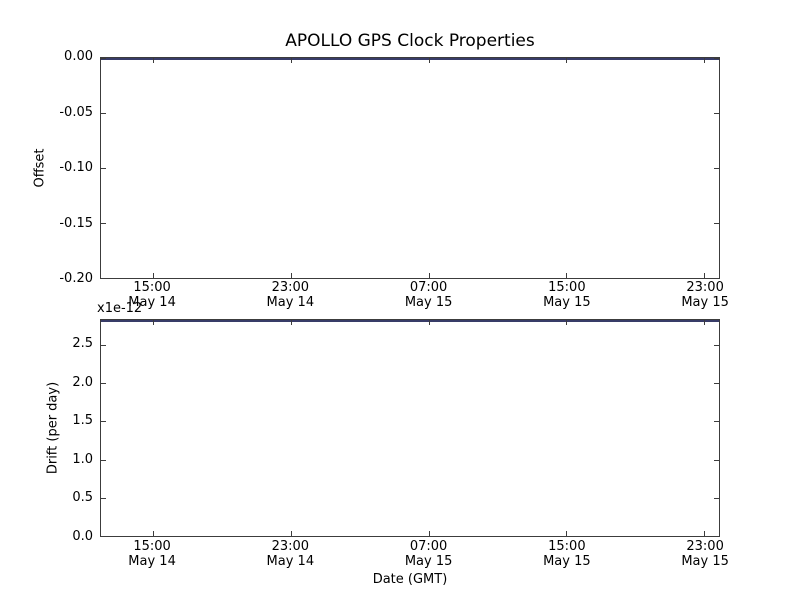 This screenshot has width=800, height=600. I want to click on offset-data-line, so click(410, 59).